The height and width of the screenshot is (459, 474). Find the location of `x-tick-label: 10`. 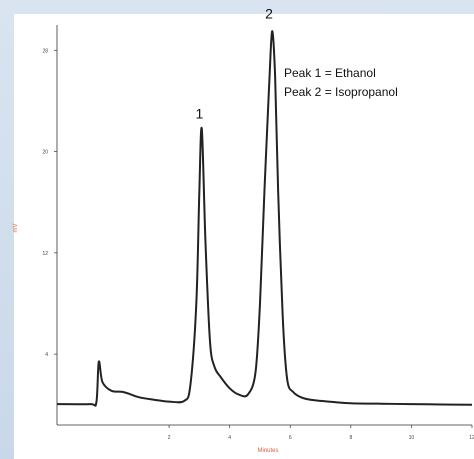

x-tick-label: 10 is located at coordinates (412, 438).